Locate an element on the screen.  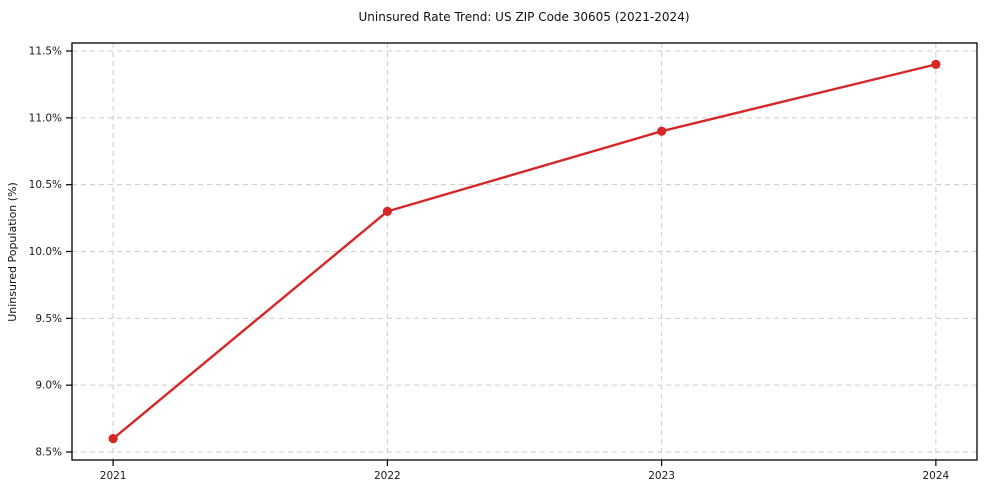
y-tick-label: 9.0% is located at coordinates (48, 386).